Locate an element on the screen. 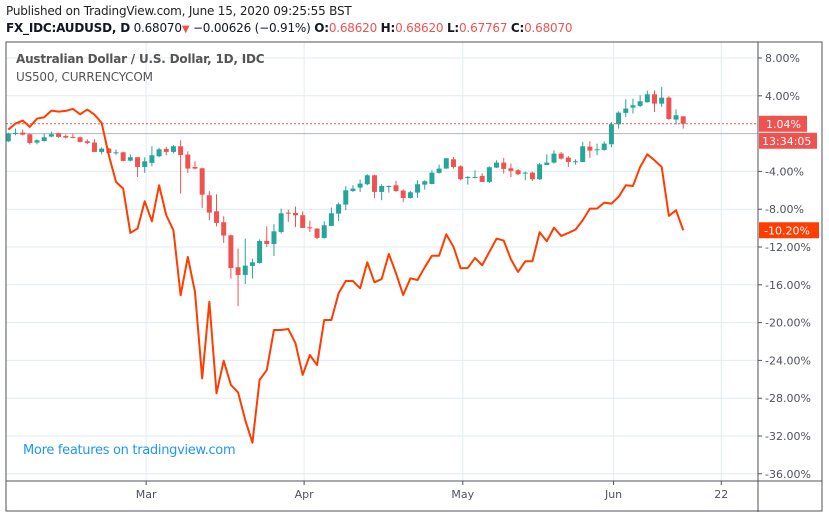 The image size is (829, 513). compare-series-legend: US500, CURRENCYCOM is located at coordinates (84, 77).